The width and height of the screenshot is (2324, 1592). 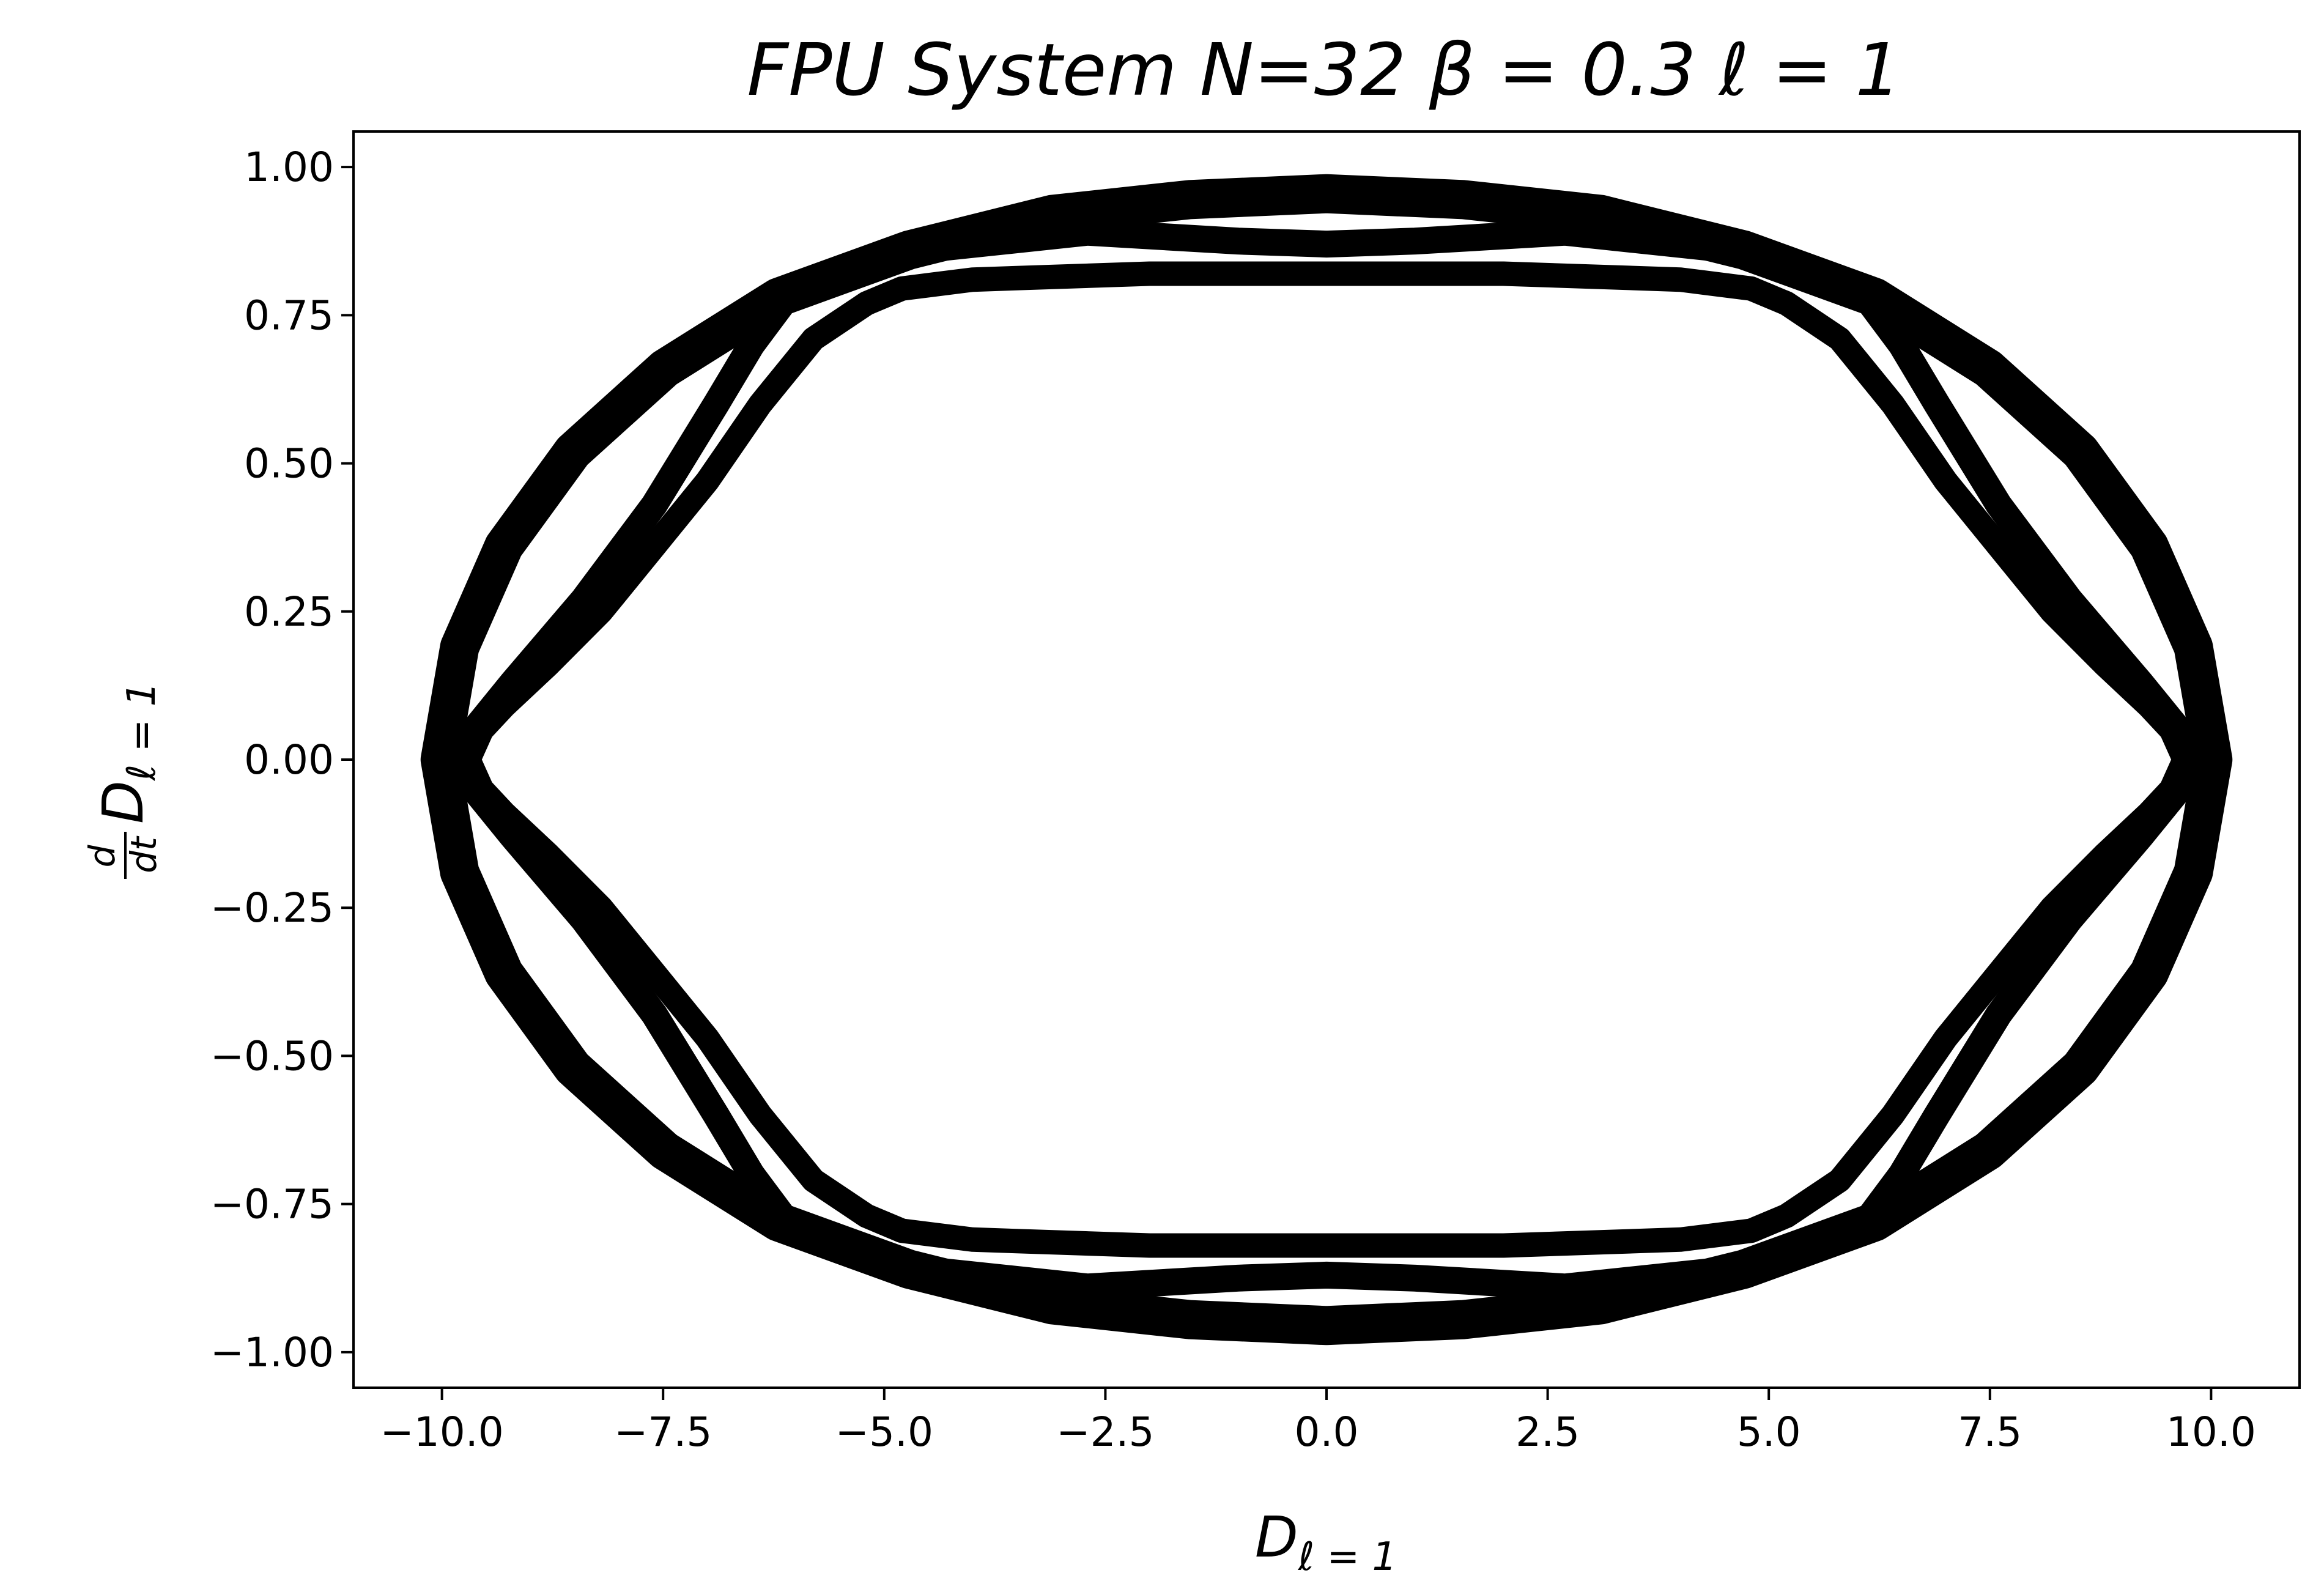 What do you see at coordinates (1990, 1433) in the screenshot?
I see `x-tick-label: 7.5` at bounding box center [1990, 1433].